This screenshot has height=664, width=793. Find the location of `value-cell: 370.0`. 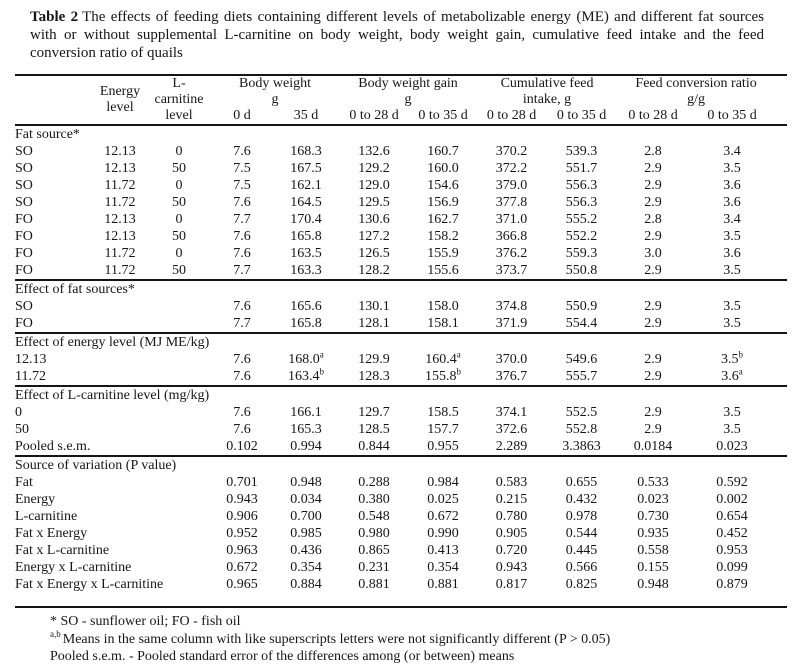

value-cell: 370.0 is located at coordinates (511, 359).